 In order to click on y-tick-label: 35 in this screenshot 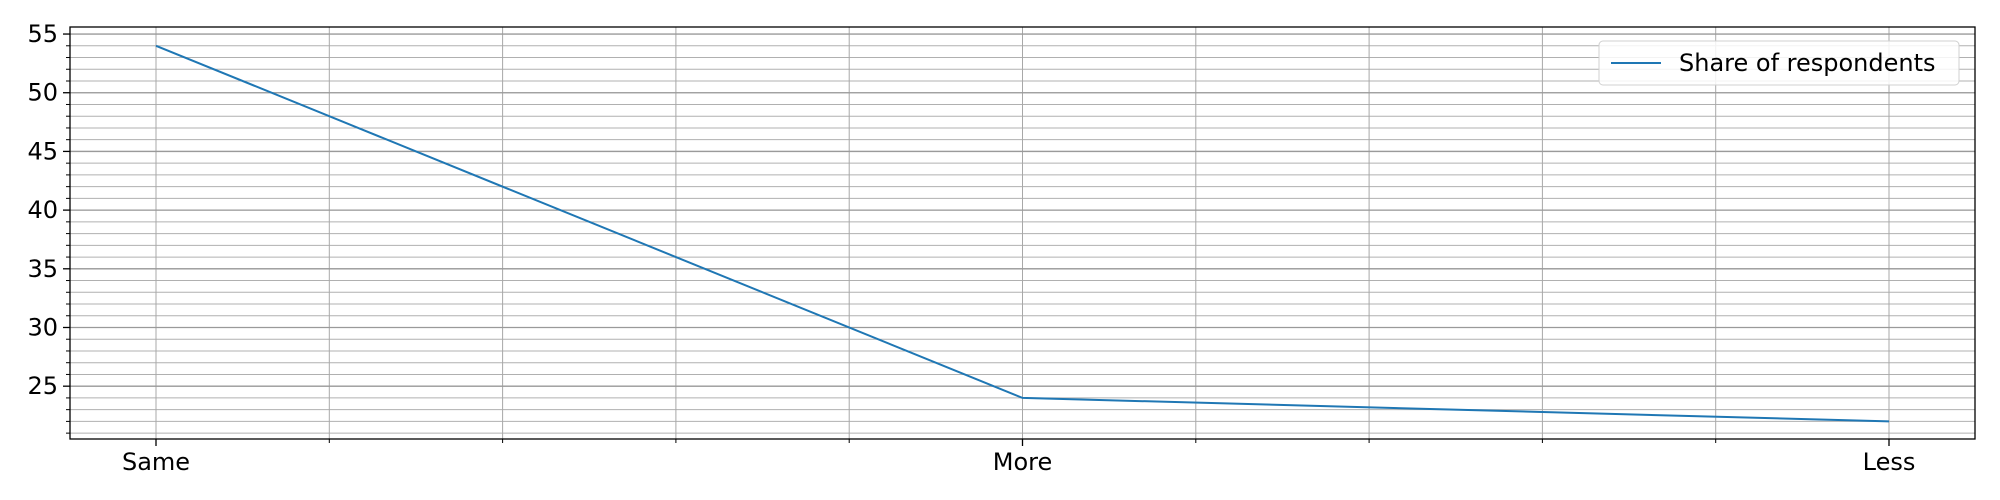, I will do `click(42, 269)`.